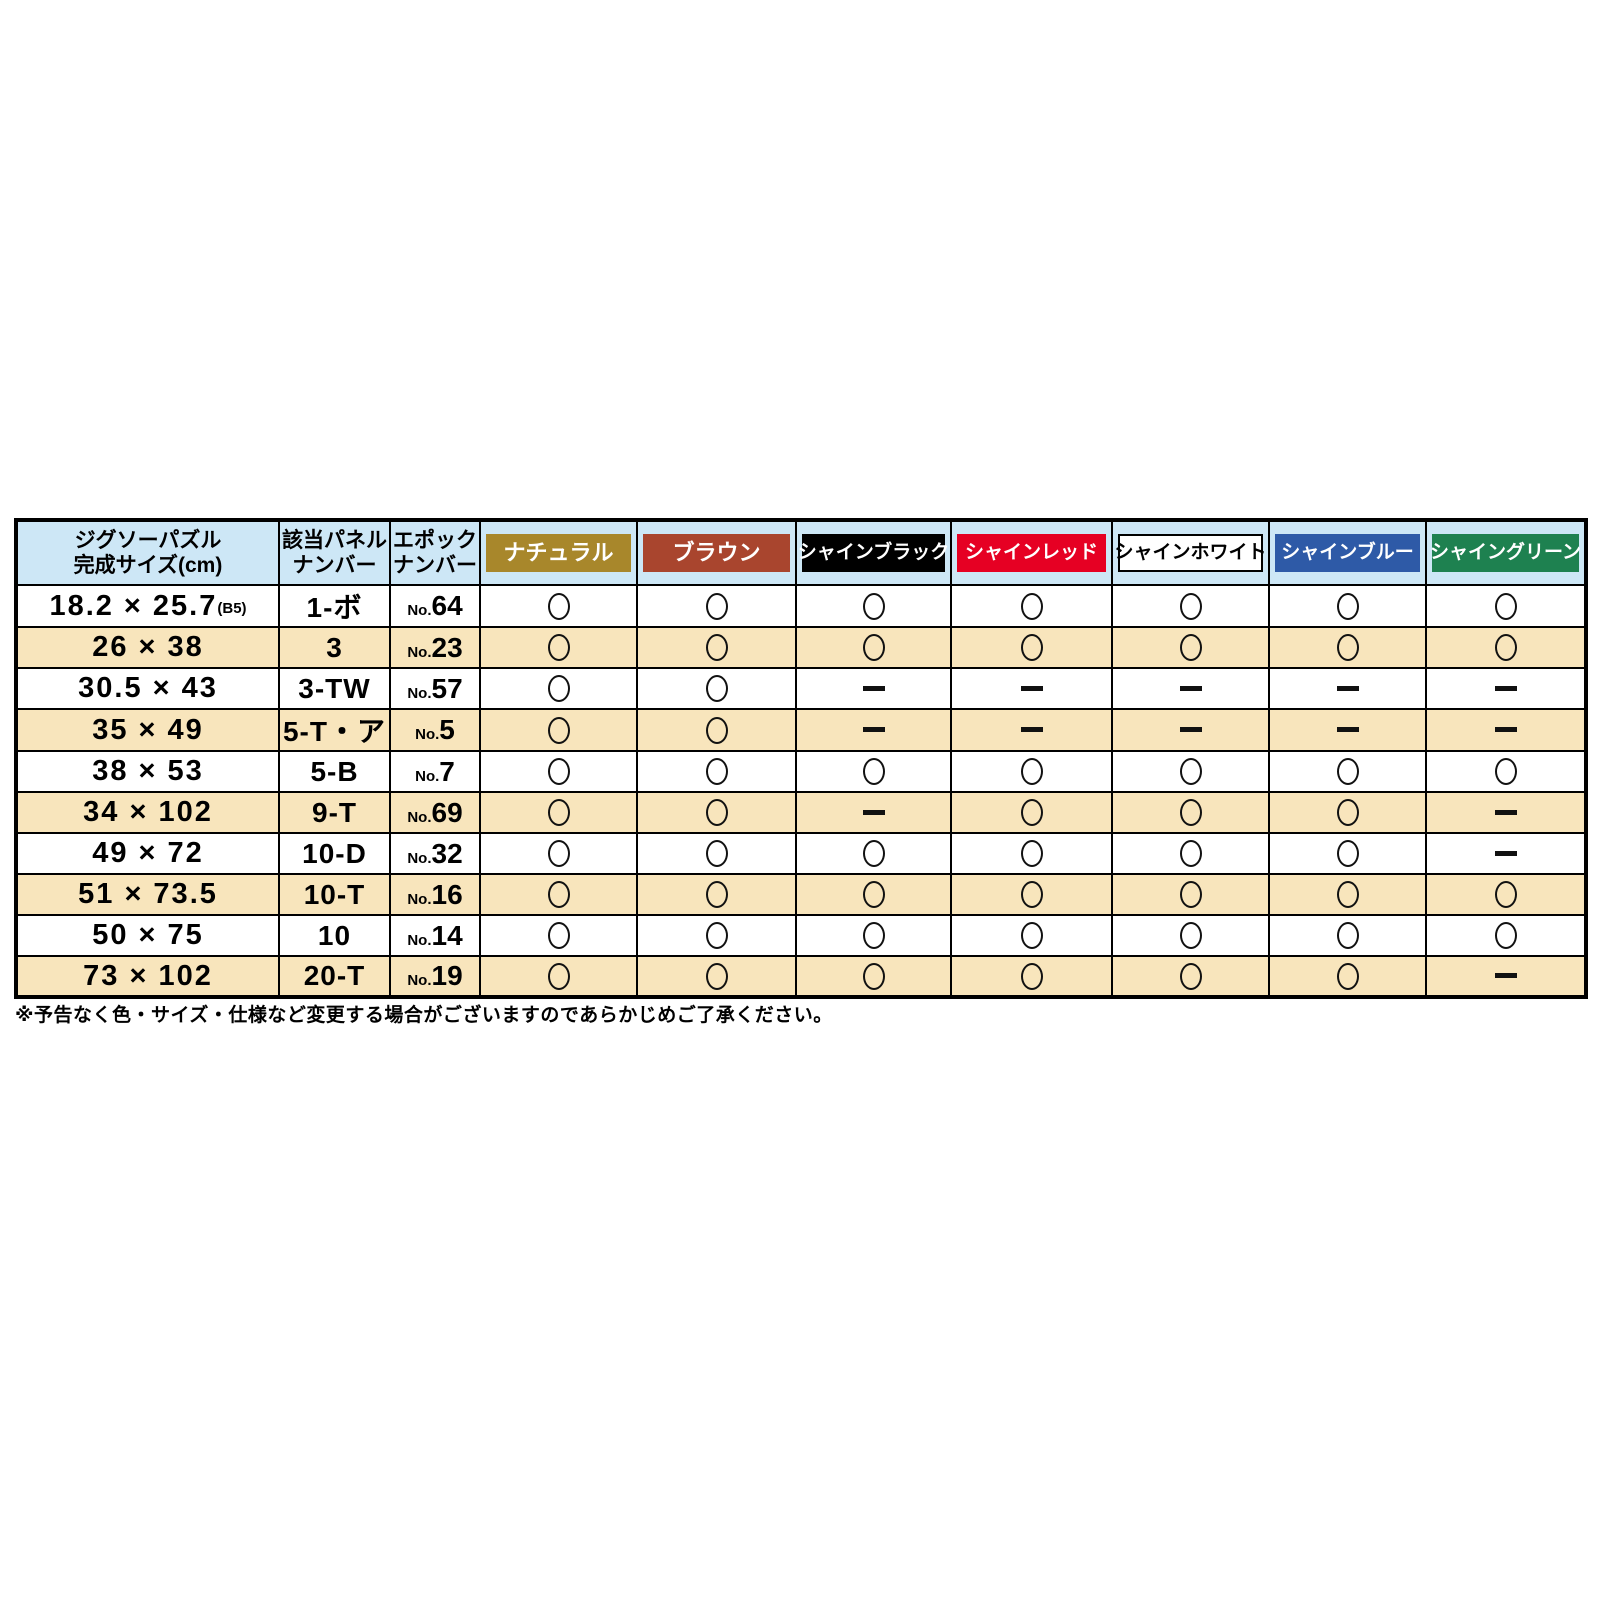 This screenshot has width=1600, height=1600. What do you see at coordinates (801, 647) in the screenshot?
I see `table-row: 26 × 38 3 No.23` at bounding box center [801, 647].